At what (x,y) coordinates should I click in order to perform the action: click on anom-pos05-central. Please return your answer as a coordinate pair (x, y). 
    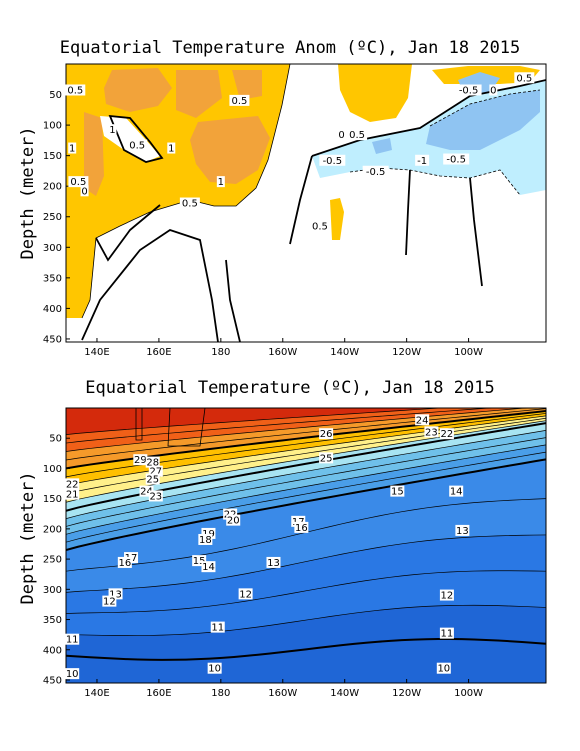
    Looking at the image, I should click on (375, 93).